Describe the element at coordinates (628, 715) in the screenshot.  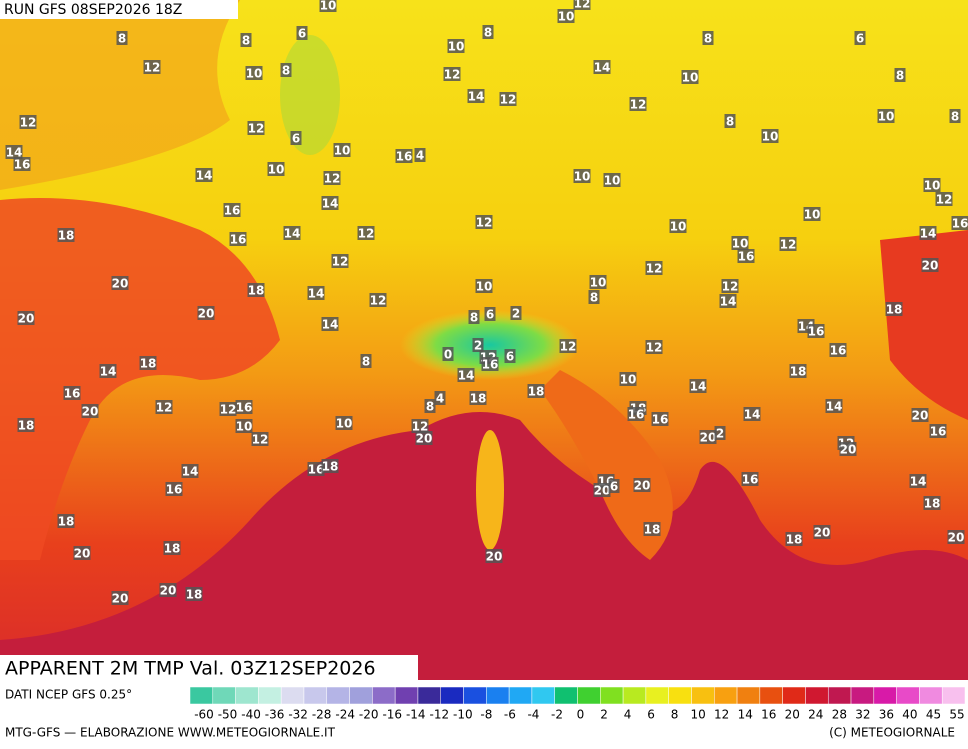
I see `scale-label: 4` at that location.